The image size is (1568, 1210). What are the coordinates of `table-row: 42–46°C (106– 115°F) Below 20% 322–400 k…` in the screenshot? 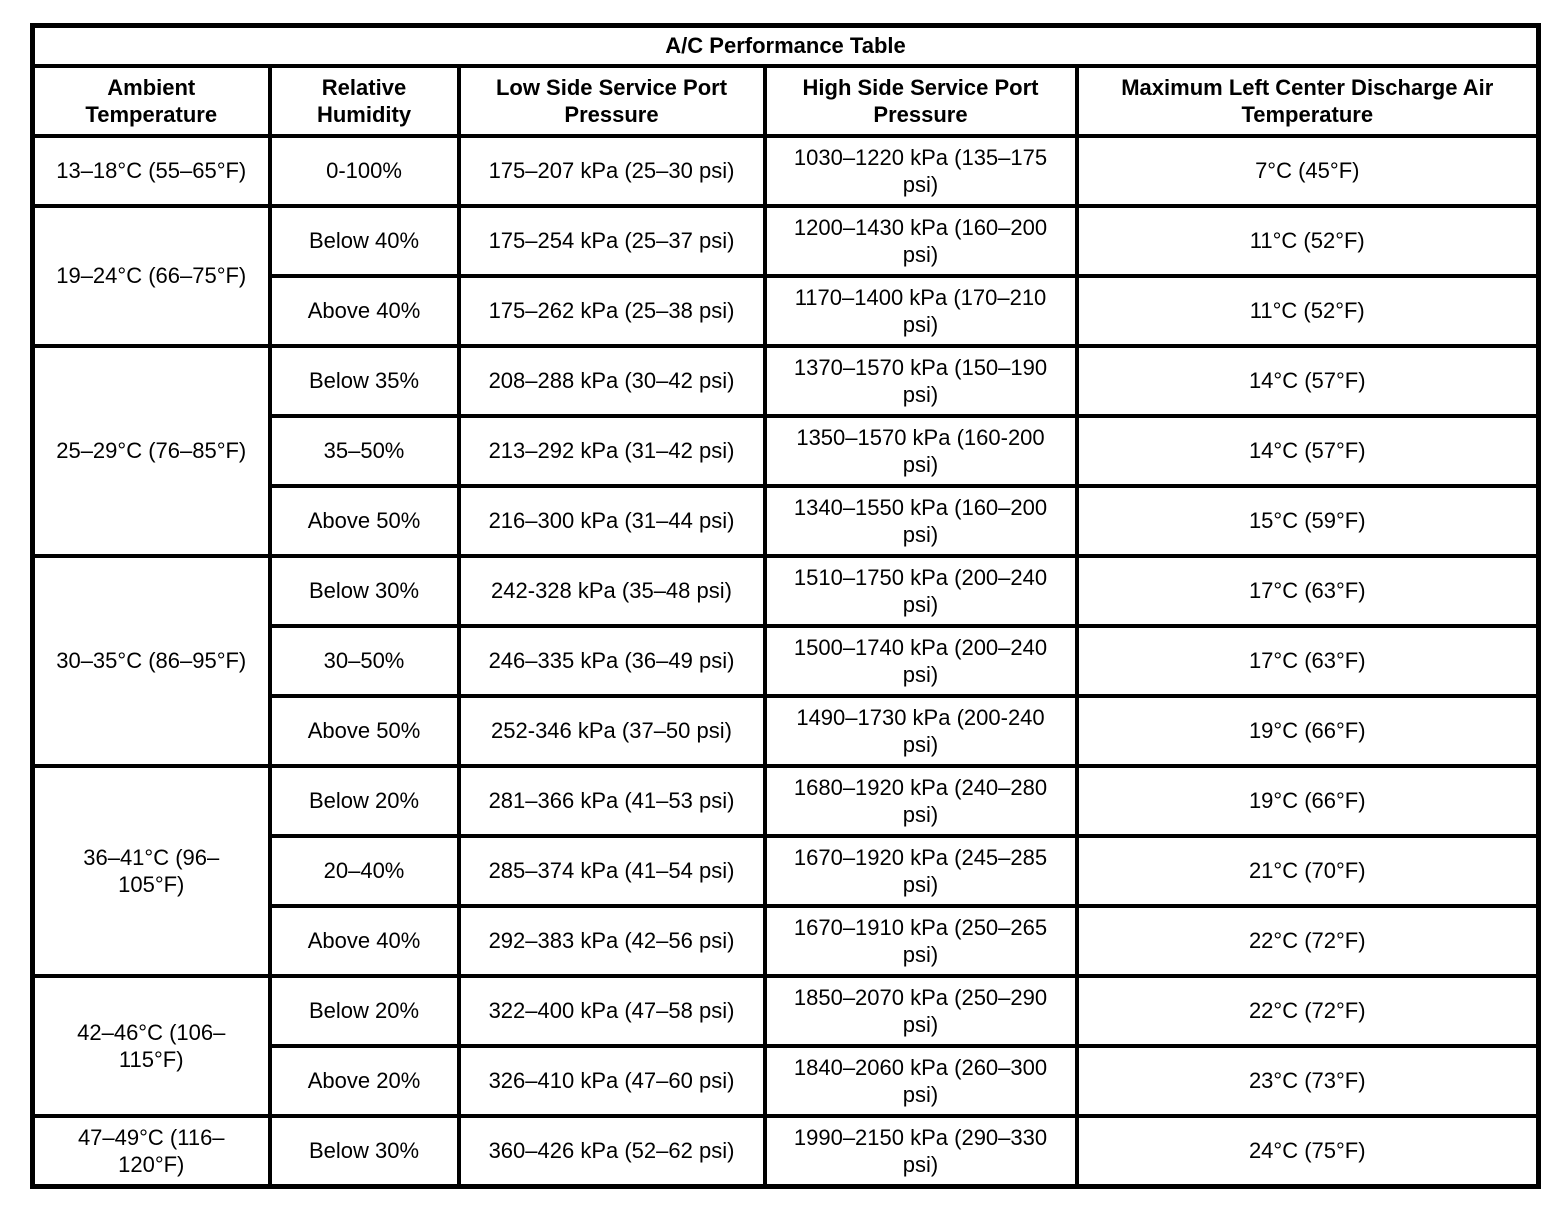 It's located at (785, 1046).